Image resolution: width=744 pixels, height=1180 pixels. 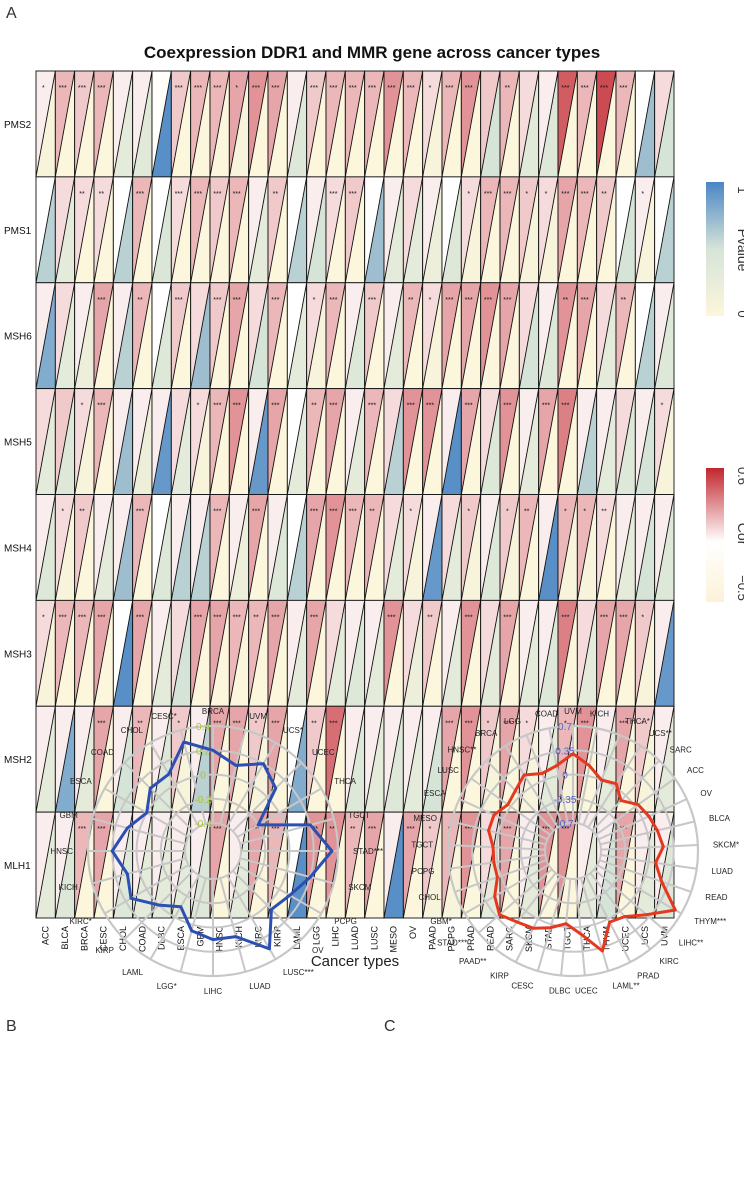 I want to click on pvalue-legend-max: 1, so click(x=739, y=189).